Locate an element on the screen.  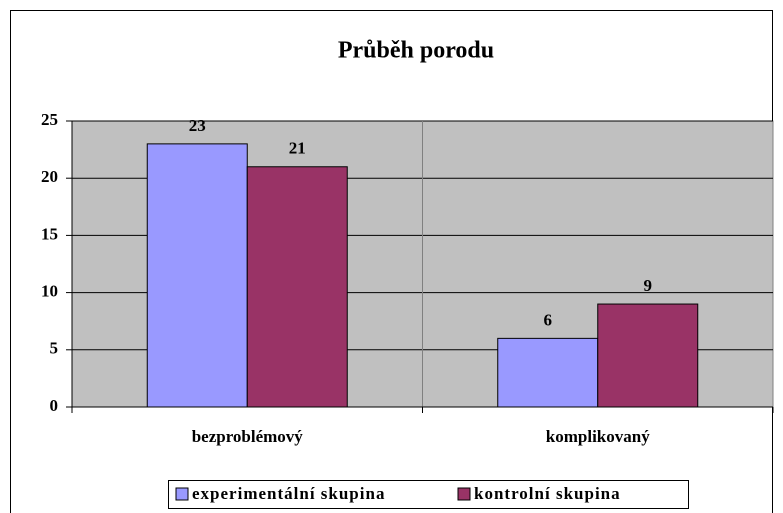
x-tick-label: bezproblémový is located at coordinates (248, 436).